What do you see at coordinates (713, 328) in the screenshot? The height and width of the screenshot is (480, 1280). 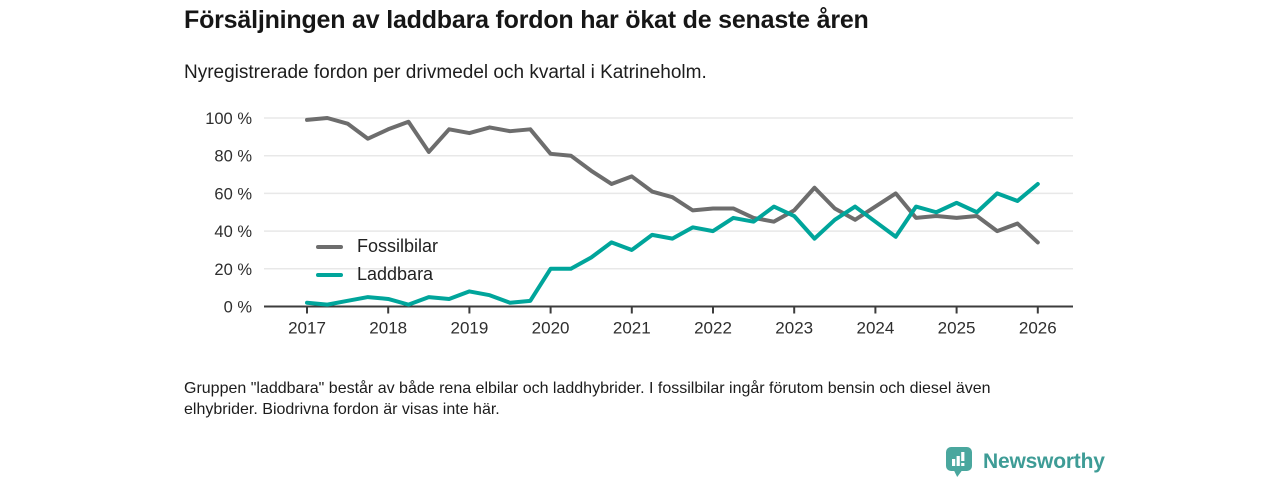 I see `x-axis-label: 2022` at bounding box center [713, 328].